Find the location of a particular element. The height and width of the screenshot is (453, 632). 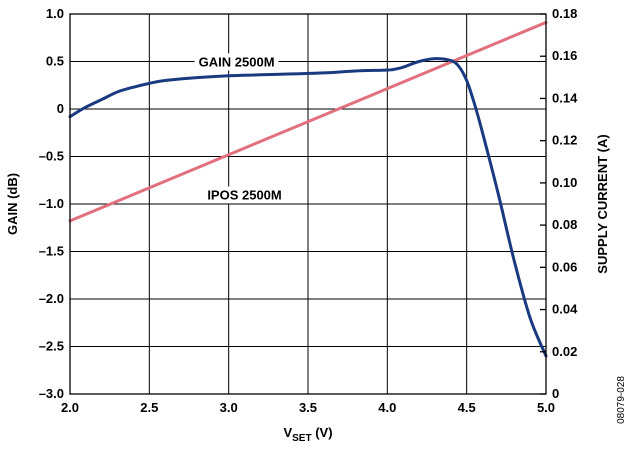

right-axis-ticks: 0.18 0.16 0.14 0.12 0.10 0.08 0.06 0.04 0.02 0 is located at coordinates (559, 203).